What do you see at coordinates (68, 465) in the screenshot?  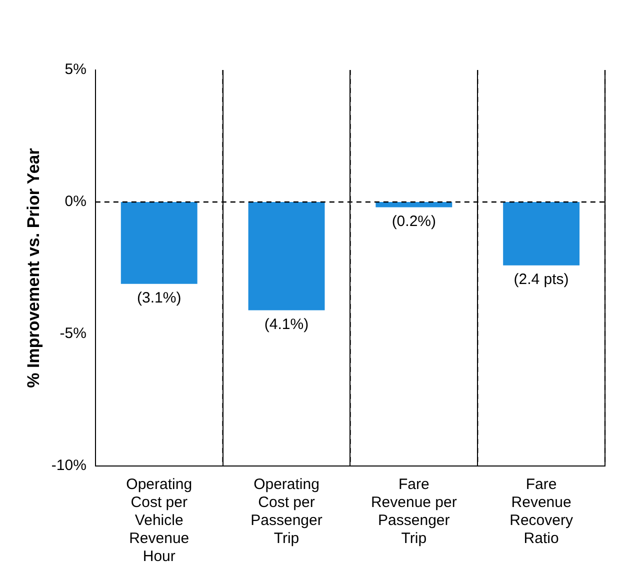 I see `y-tick-label: -10%` at bounding box center [68, 465].